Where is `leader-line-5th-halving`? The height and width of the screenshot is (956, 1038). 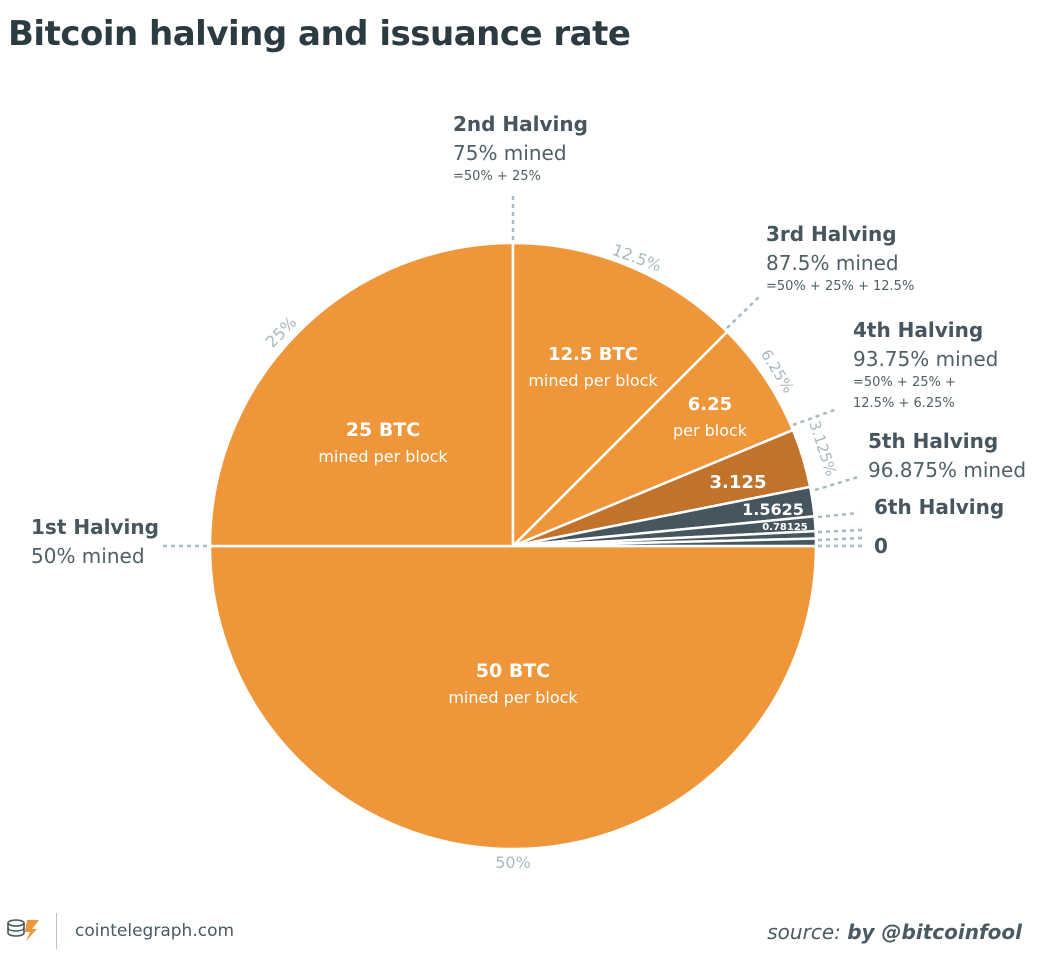
leader-line-5th-halving is located at coordinates (836, 483).